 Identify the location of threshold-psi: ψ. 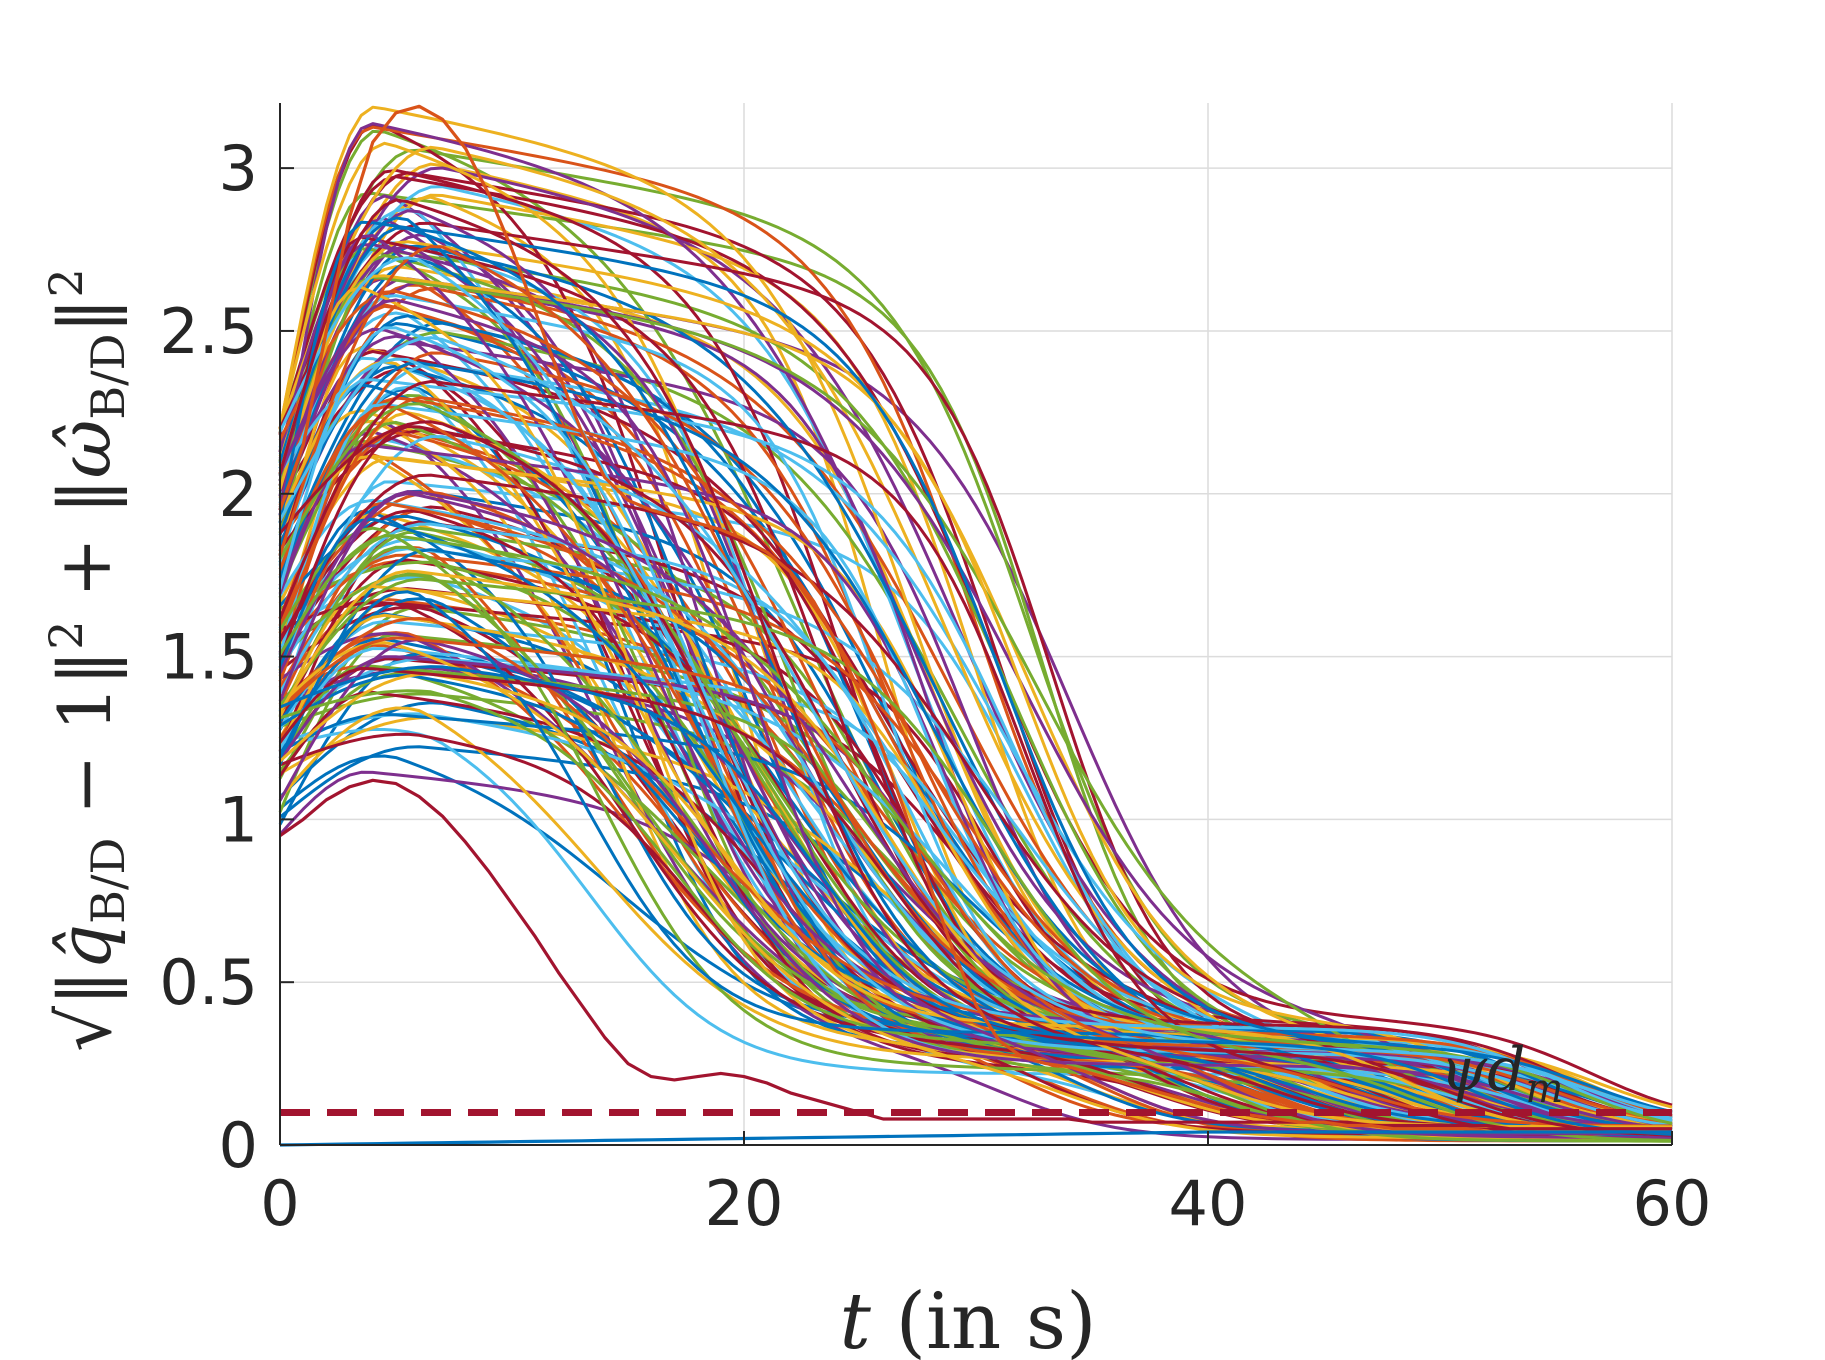
(1464, 1070).